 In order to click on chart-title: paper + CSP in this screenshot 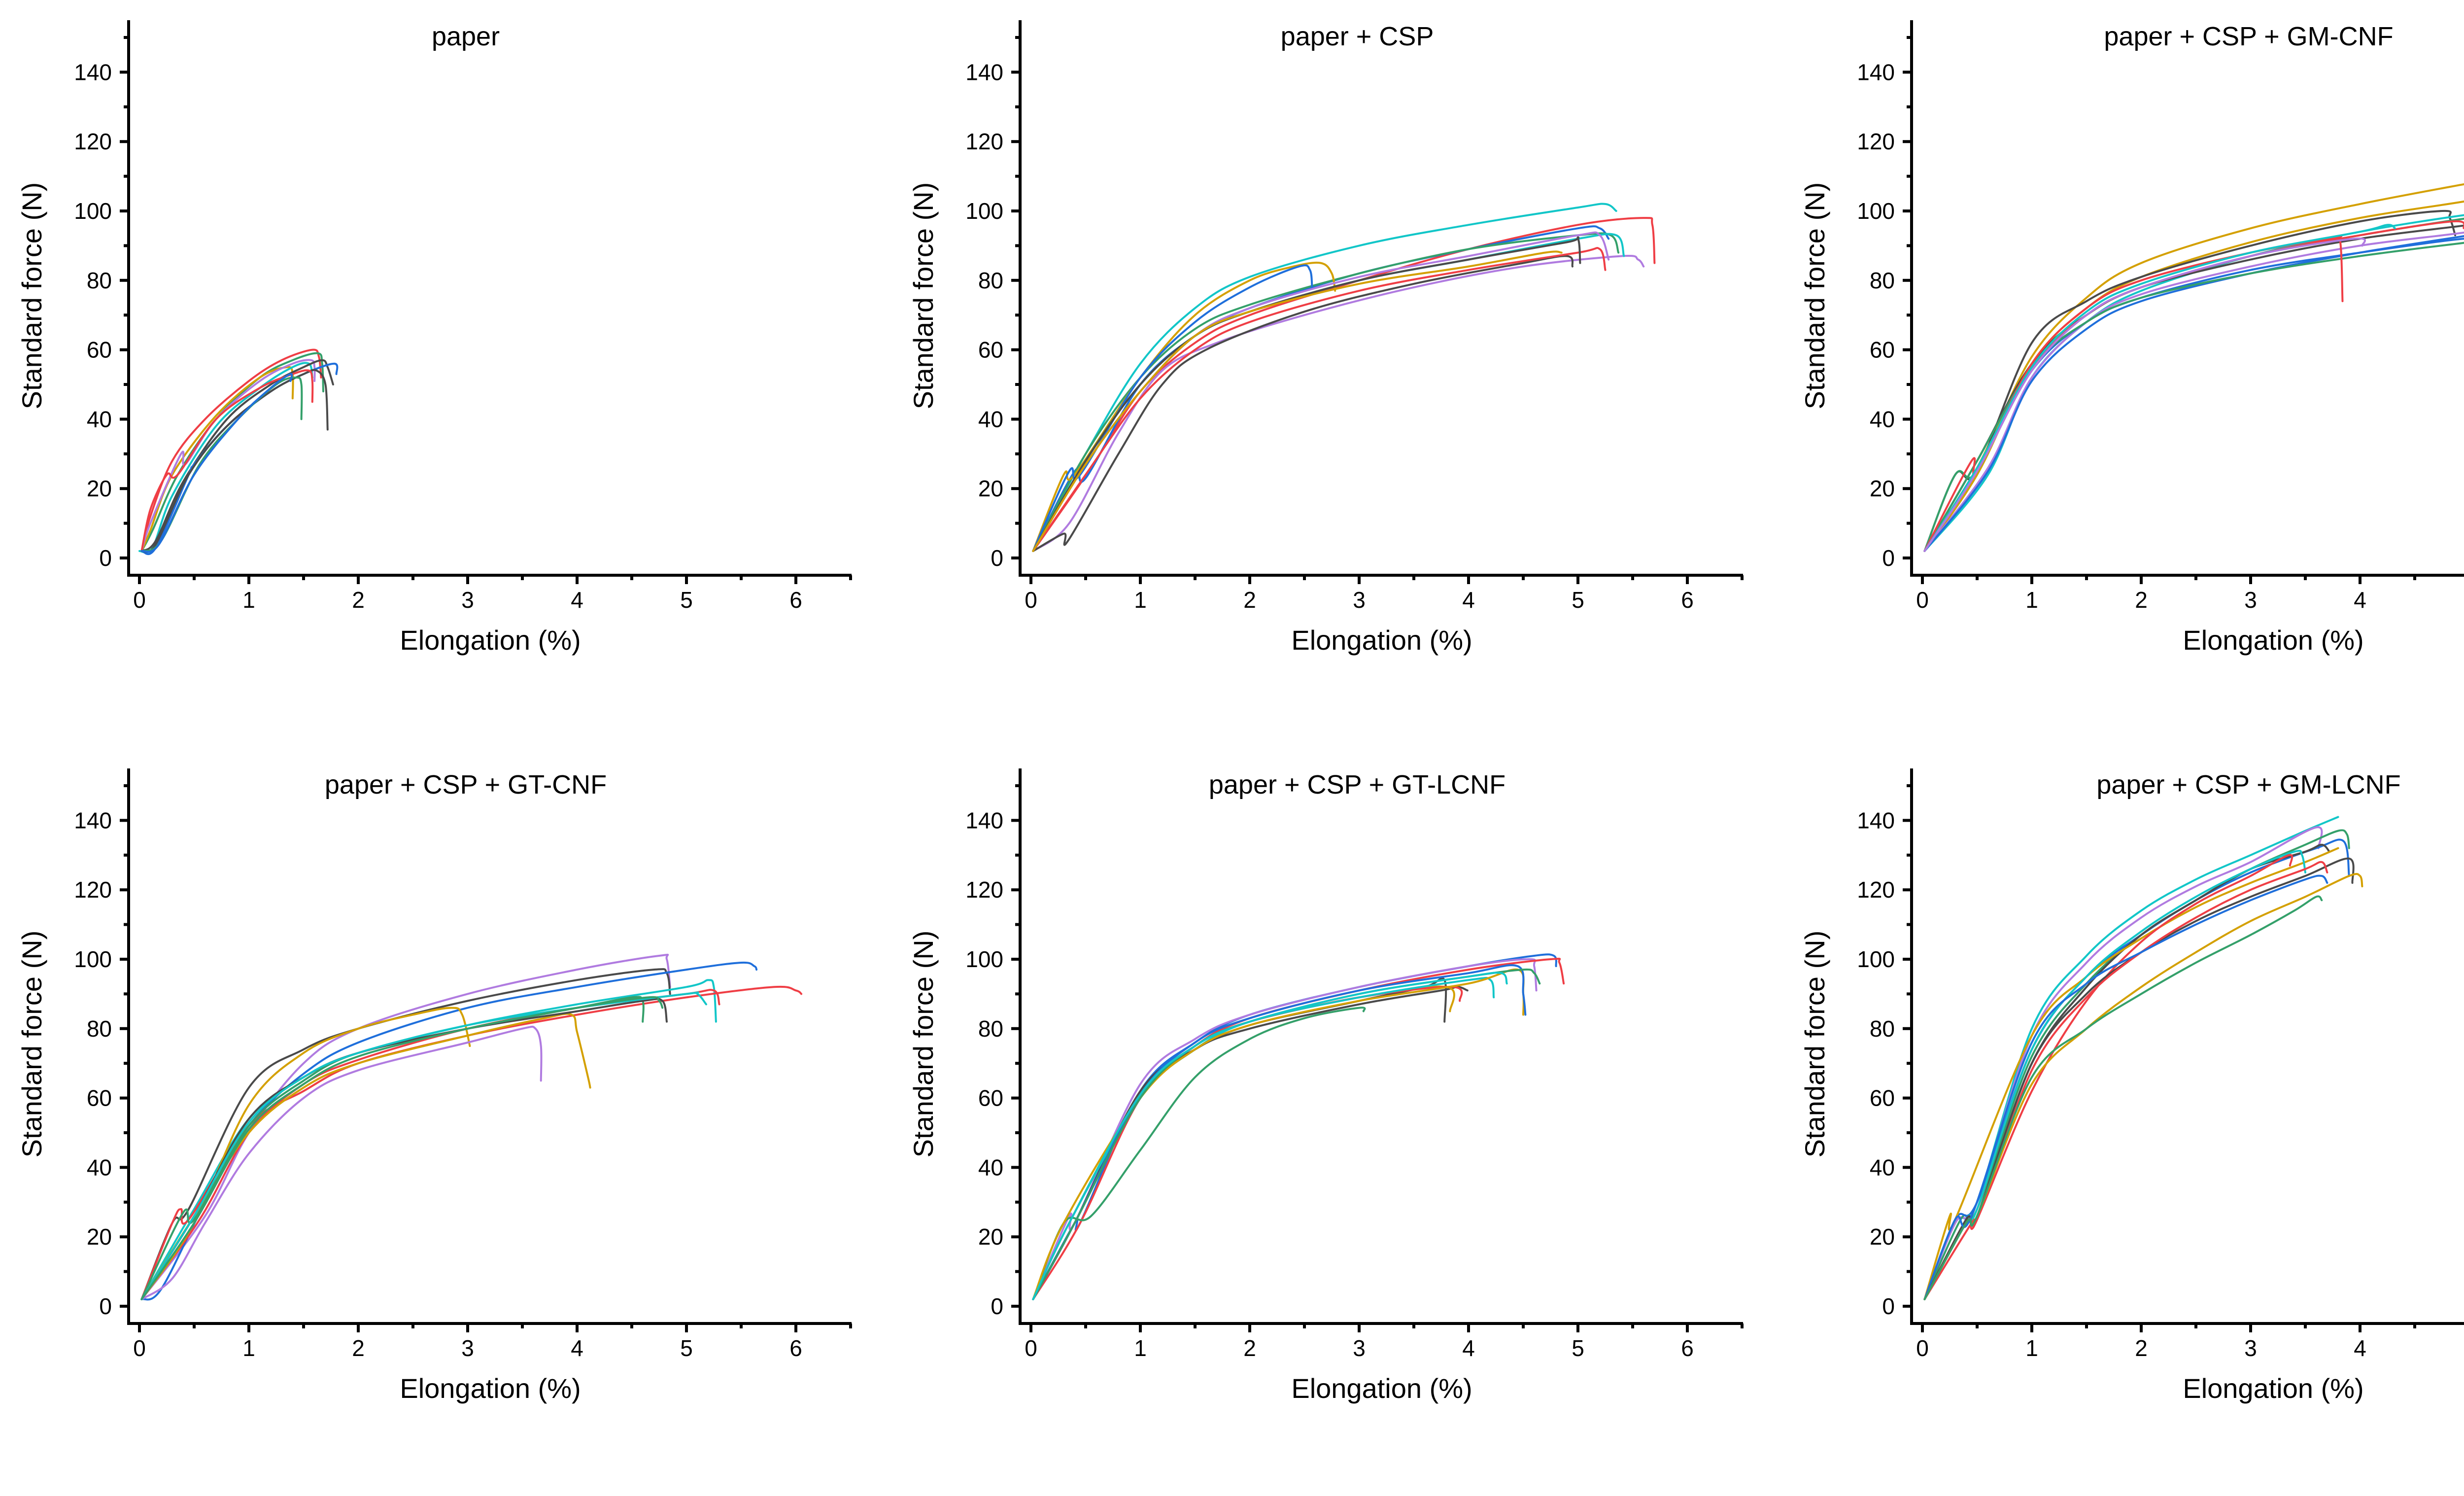, I will do `click(1357, 36)`.